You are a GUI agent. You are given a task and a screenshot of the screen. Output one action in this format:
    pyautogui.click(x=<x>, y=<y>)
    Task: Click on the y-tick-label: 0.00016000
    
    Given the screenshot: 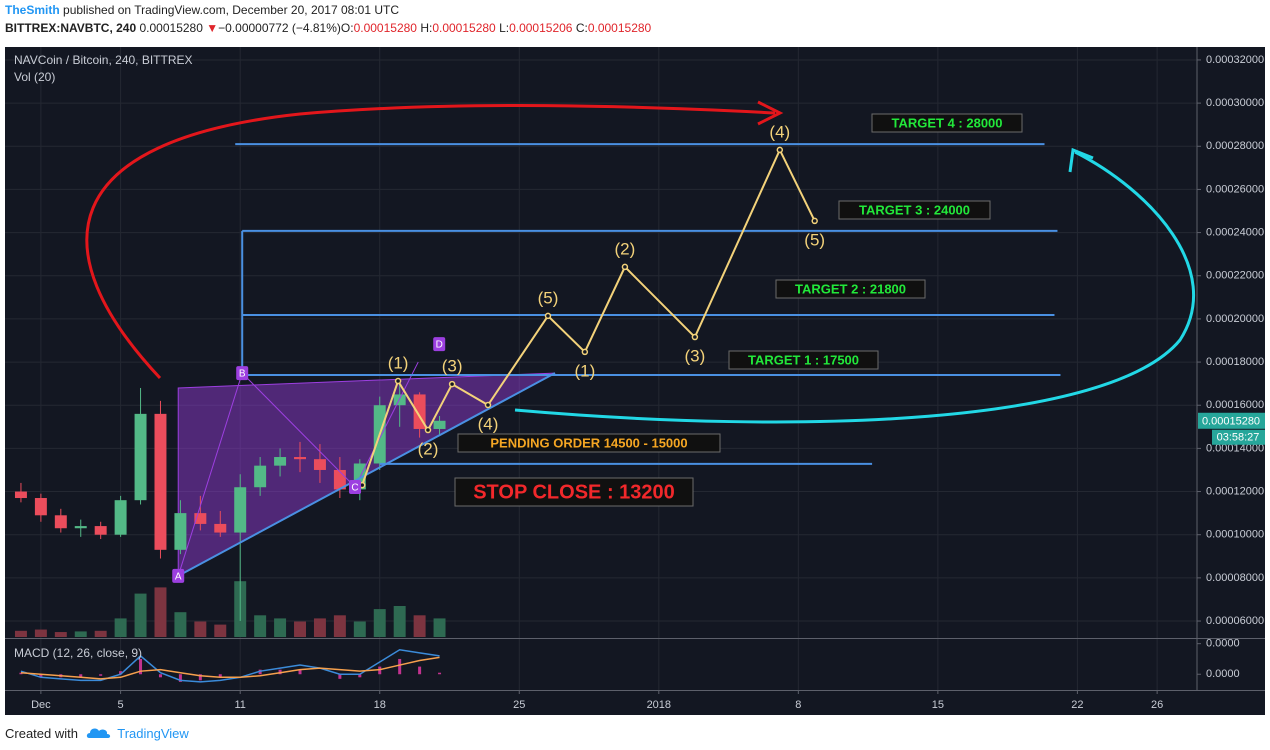 What is the action you would take?
    pyautogui.click(x=1235, y=405)
    